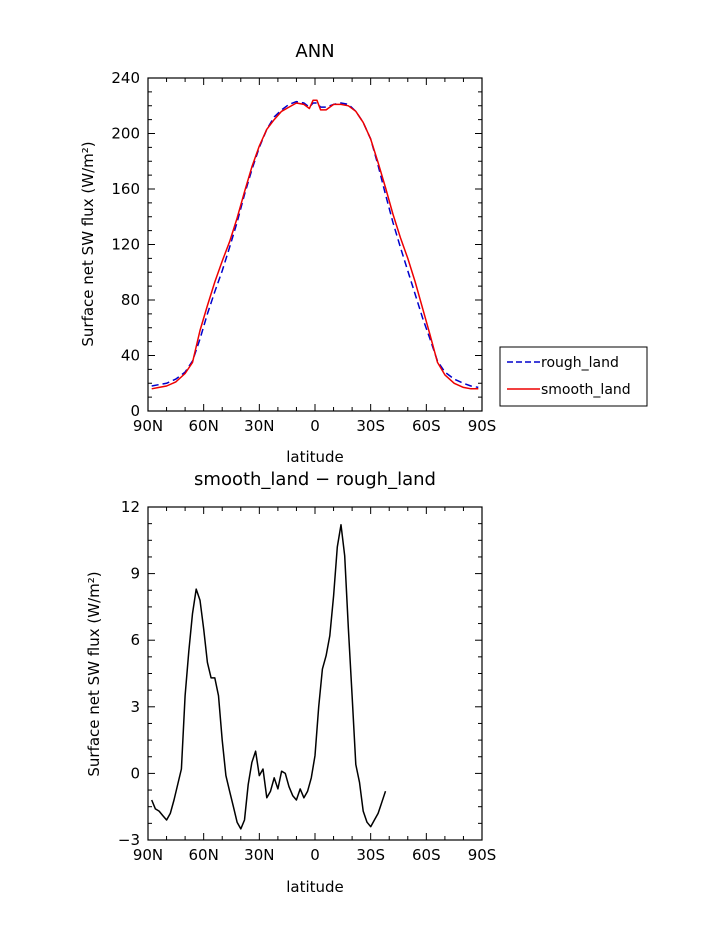 This screenshot has width=723, height=939. I want to click on top-chart-ytick-label: 0, so click(135, 411).